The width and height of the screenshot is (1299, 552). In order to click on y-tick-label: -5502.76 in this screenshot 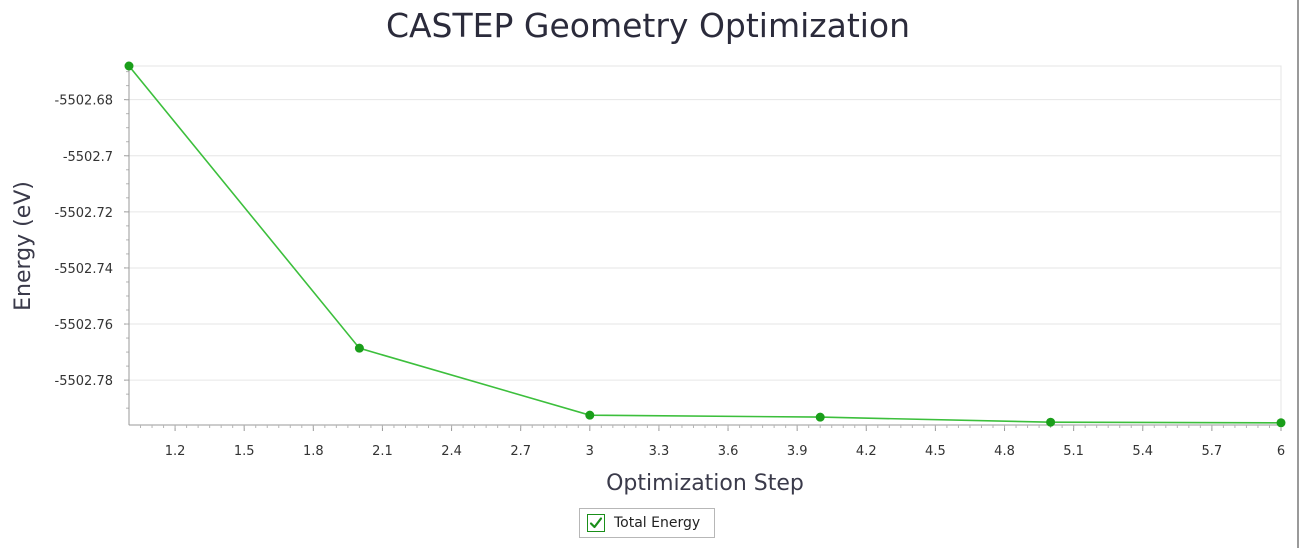, I will do `click(84, 325)`.